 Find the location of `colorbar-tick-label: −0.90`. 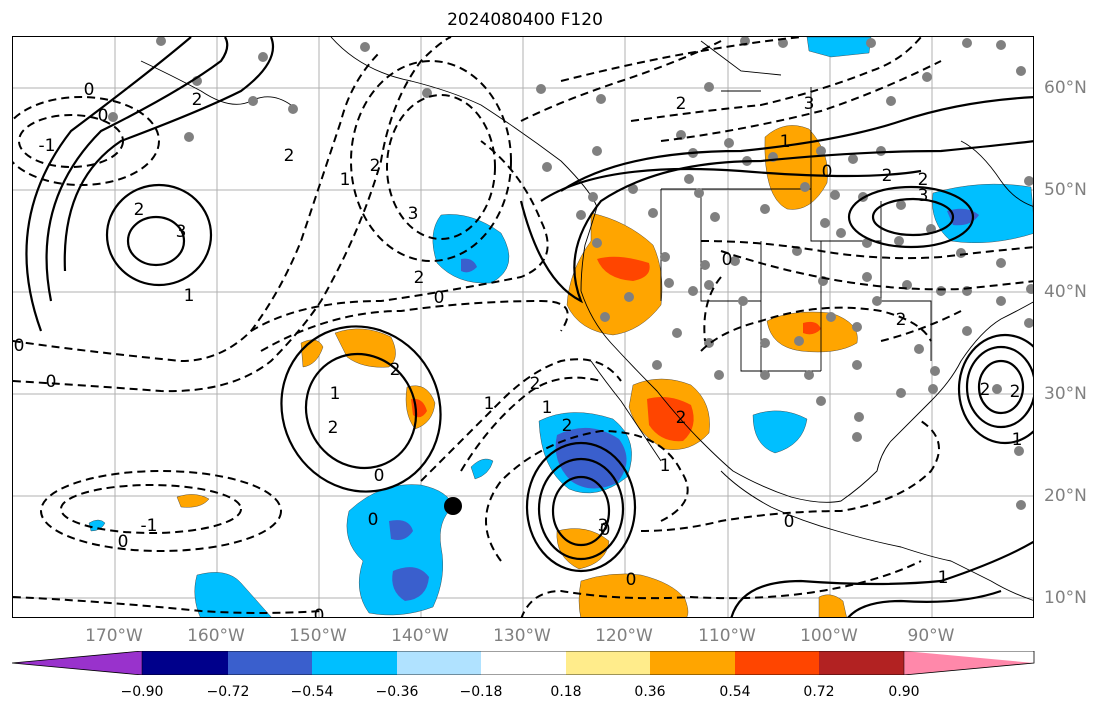

colorbar-tick-label: −0.90 is located at coordinates (142, 692).